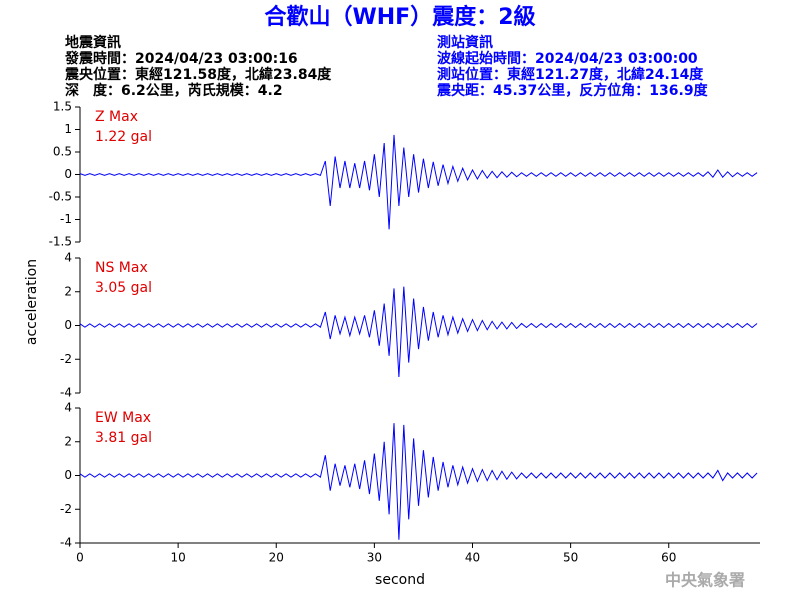  I want to click on panel-title: Z Max, so click(116, 117).